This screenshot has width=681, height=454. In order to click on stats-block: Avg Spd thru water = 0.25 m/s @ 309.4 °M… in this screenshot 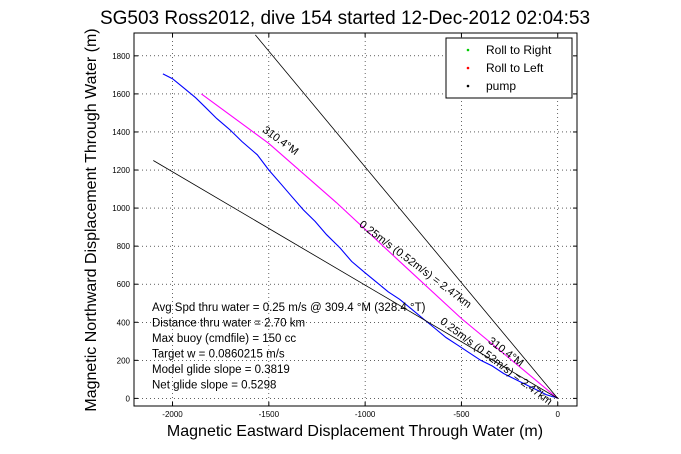, I will do `click(289, 347)`.